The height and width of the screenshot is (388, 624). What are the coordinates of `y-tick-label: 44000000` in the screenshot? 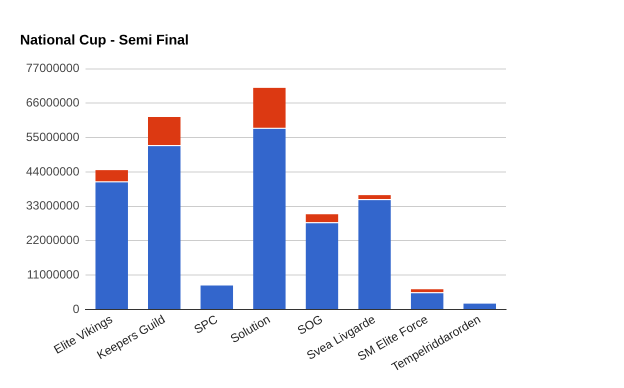 It's located at (53, 171).